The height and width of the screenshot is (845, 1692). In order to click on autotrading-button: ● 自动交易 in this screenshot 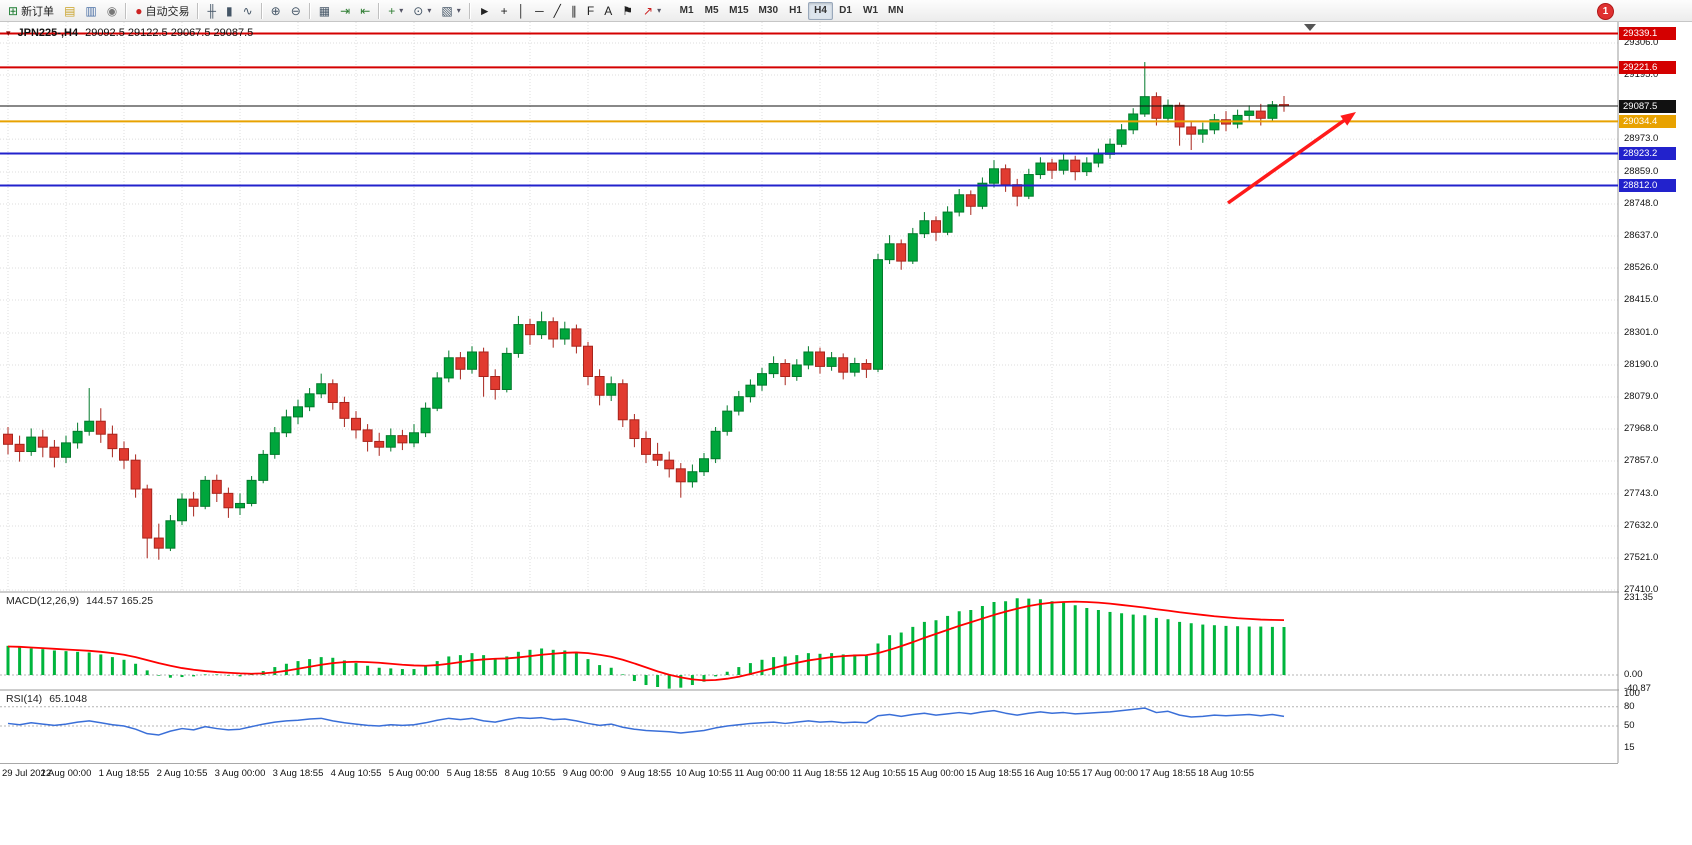, I will do `click(162, 10)`.